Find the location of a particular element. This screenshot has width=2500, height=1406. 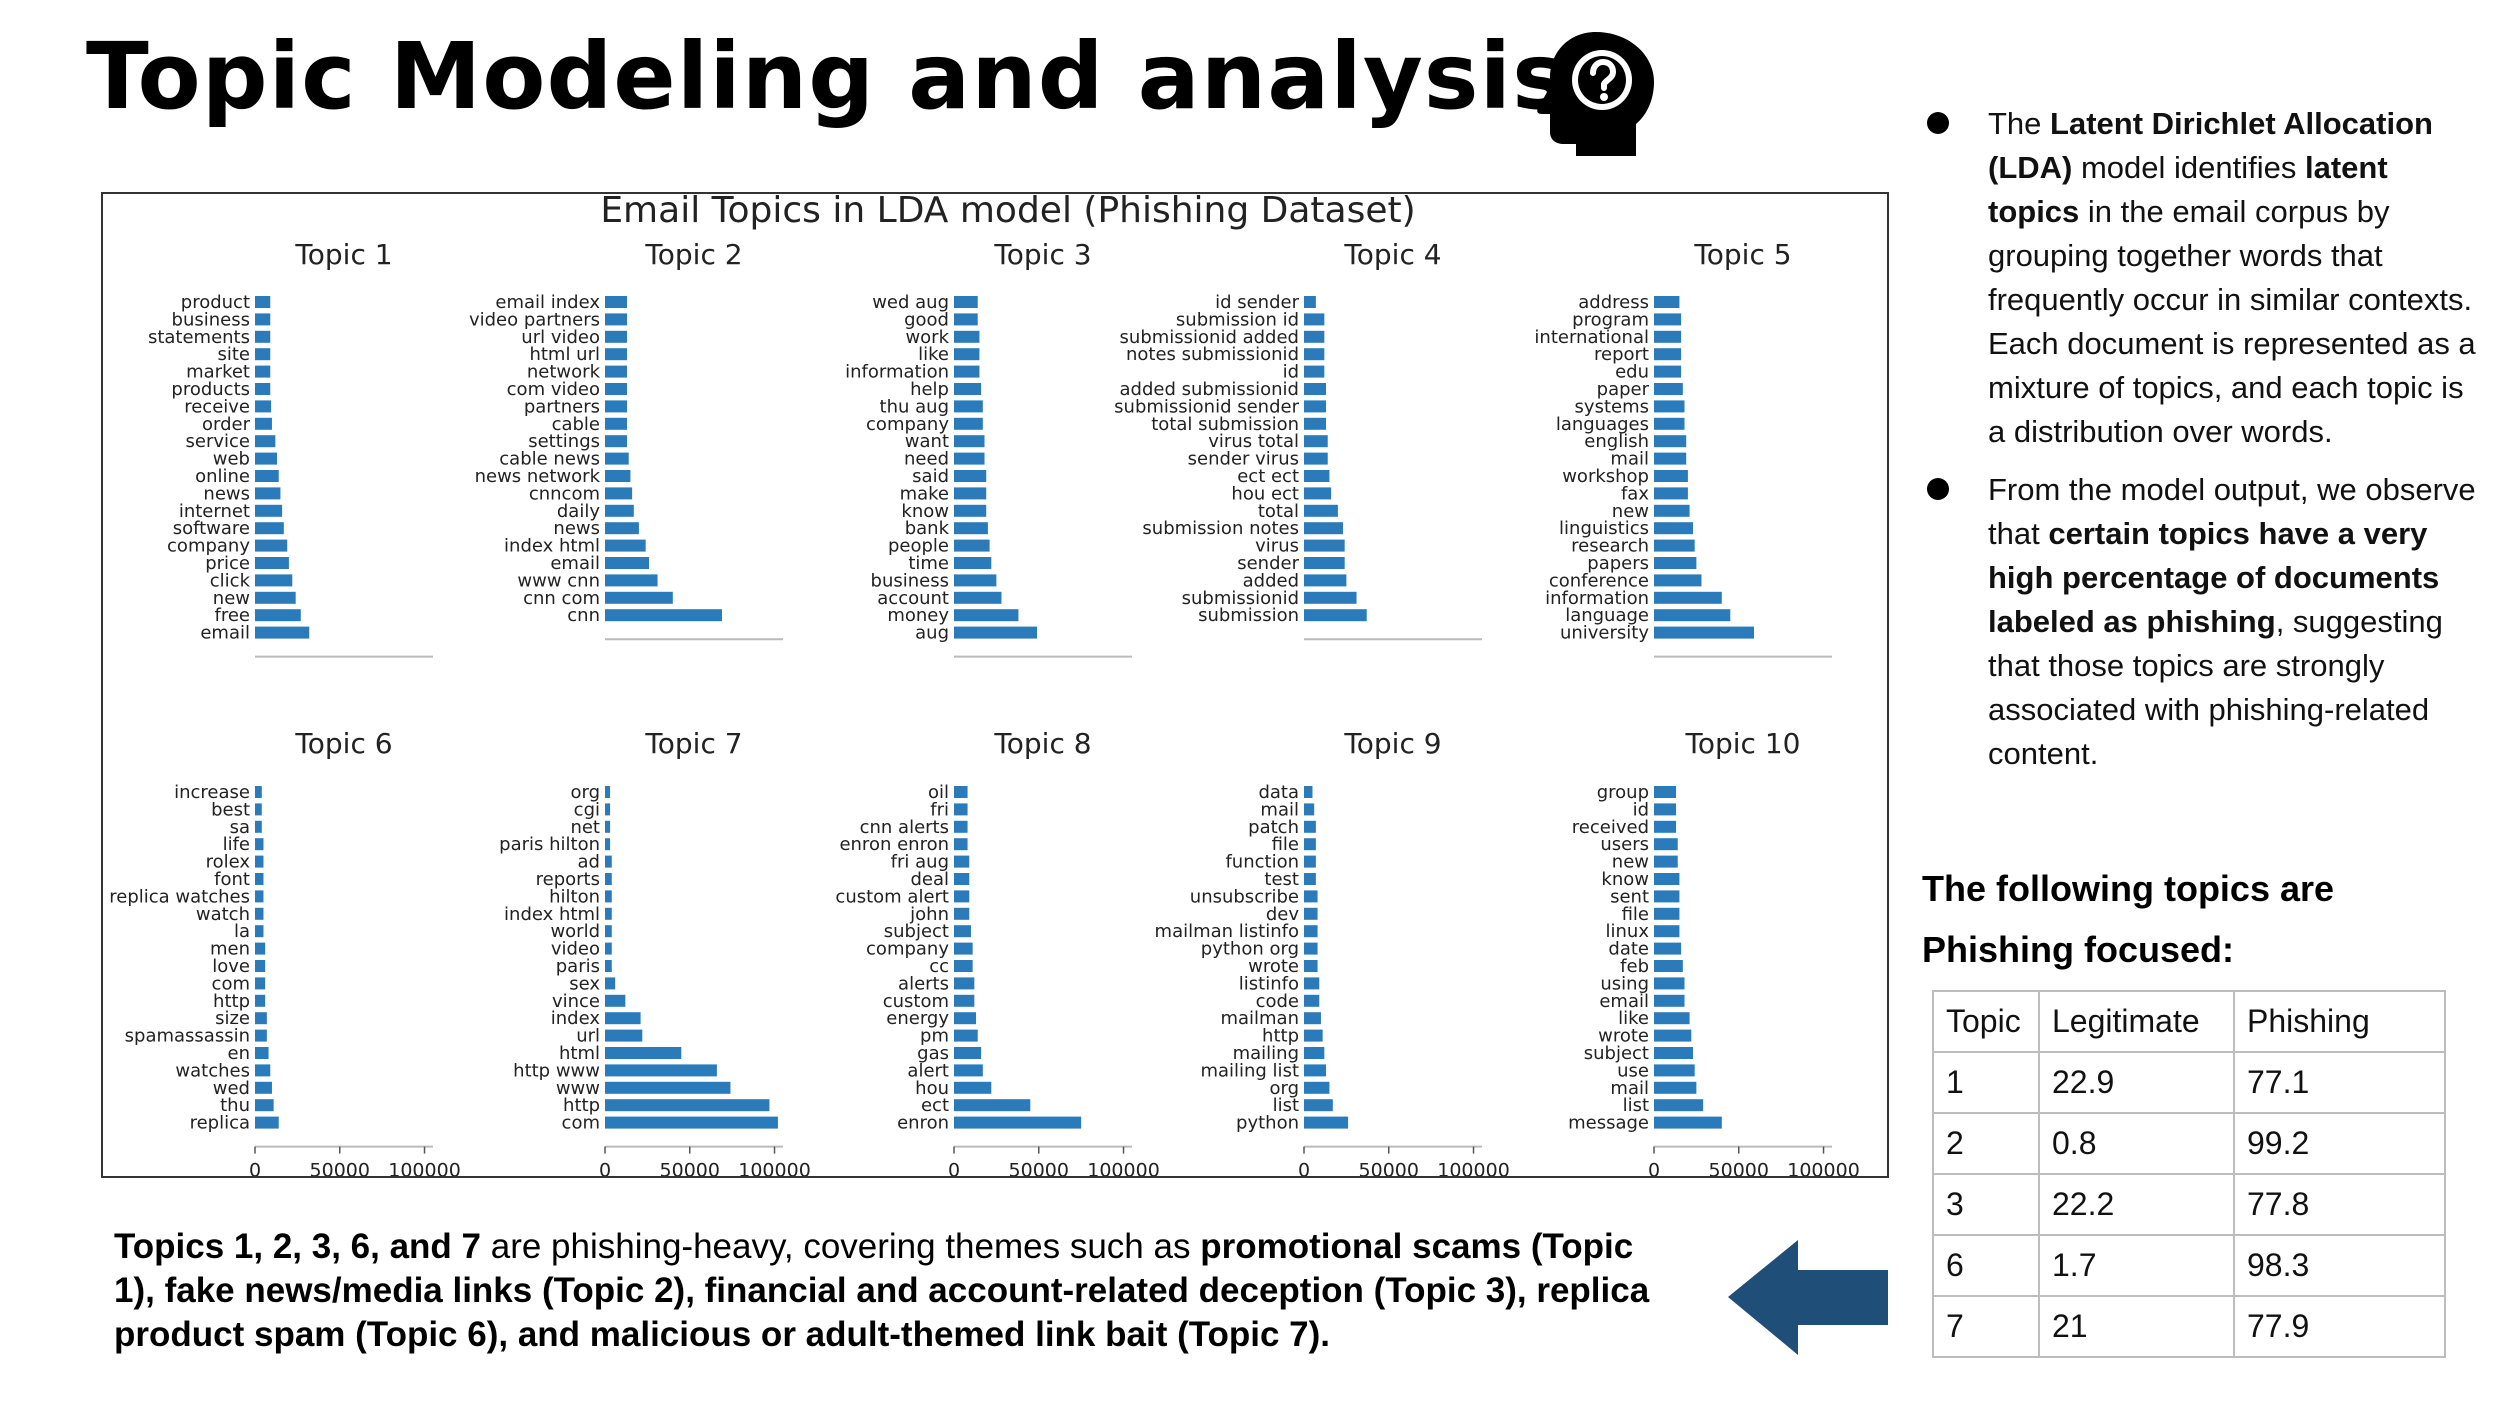

bar-label: new is located at coordinates (231, 598).